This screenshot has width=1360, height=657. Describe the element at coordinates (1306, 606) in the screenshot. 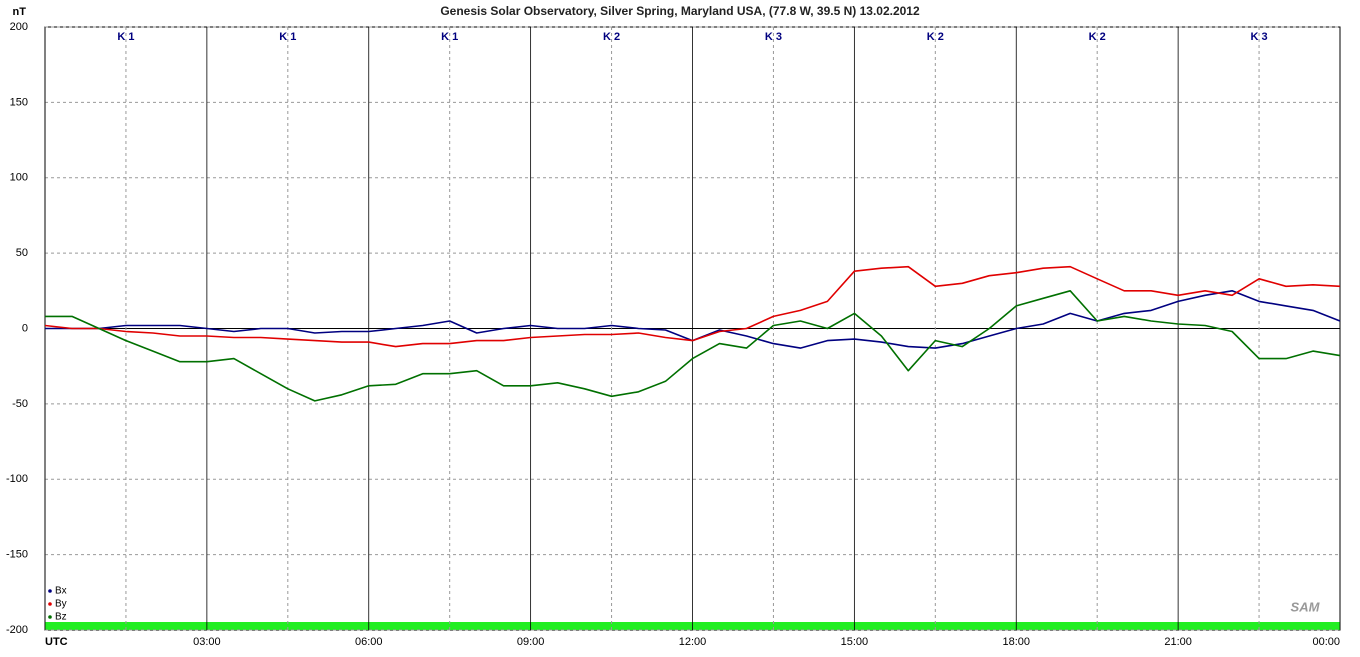

I see `logo: SAM` at that location.